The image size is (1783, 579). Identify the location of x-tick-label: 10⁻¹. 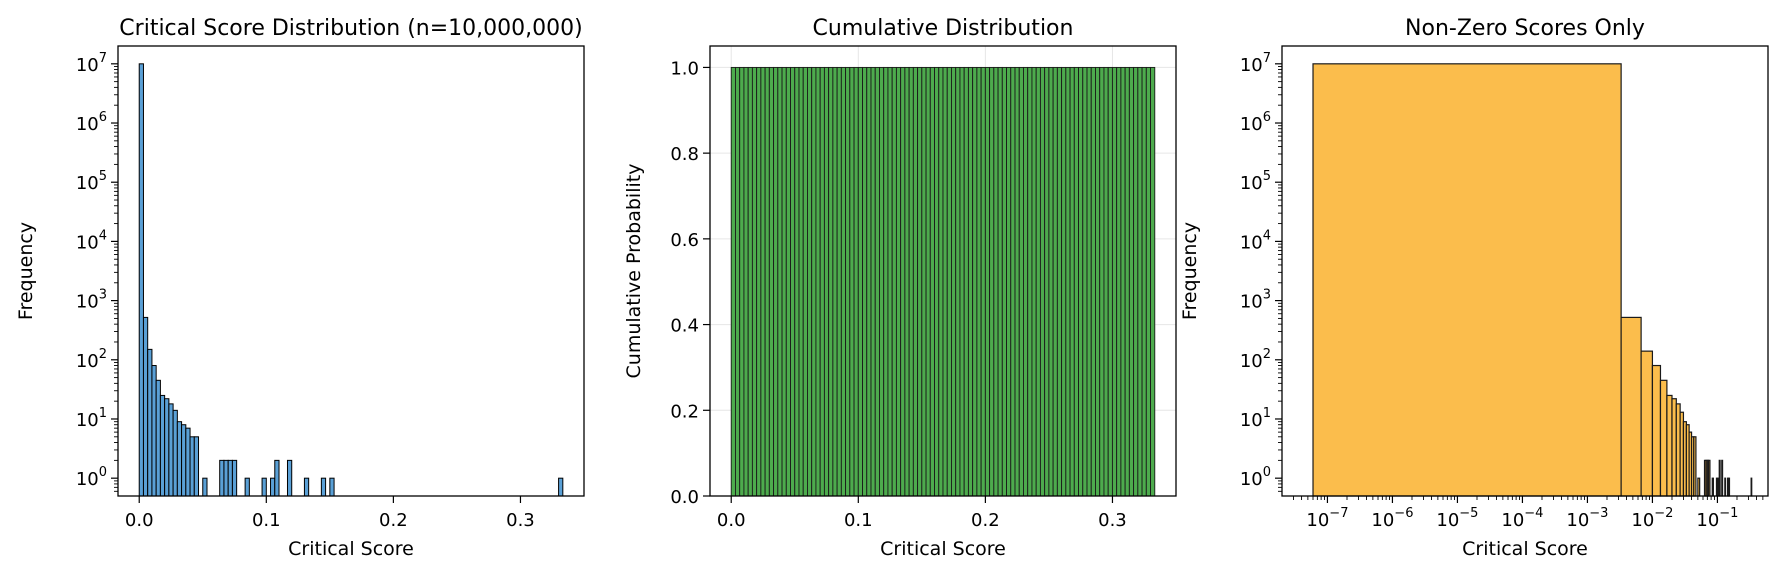
(1717, 518).